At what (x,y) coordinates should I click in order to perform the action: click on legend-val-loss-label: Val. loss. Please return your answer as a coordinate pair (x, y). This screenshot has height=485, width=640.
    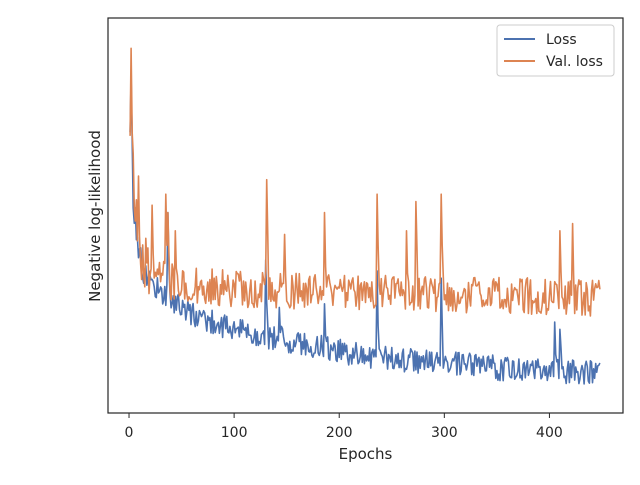
    Looking at the image, I should click on (574, 62).